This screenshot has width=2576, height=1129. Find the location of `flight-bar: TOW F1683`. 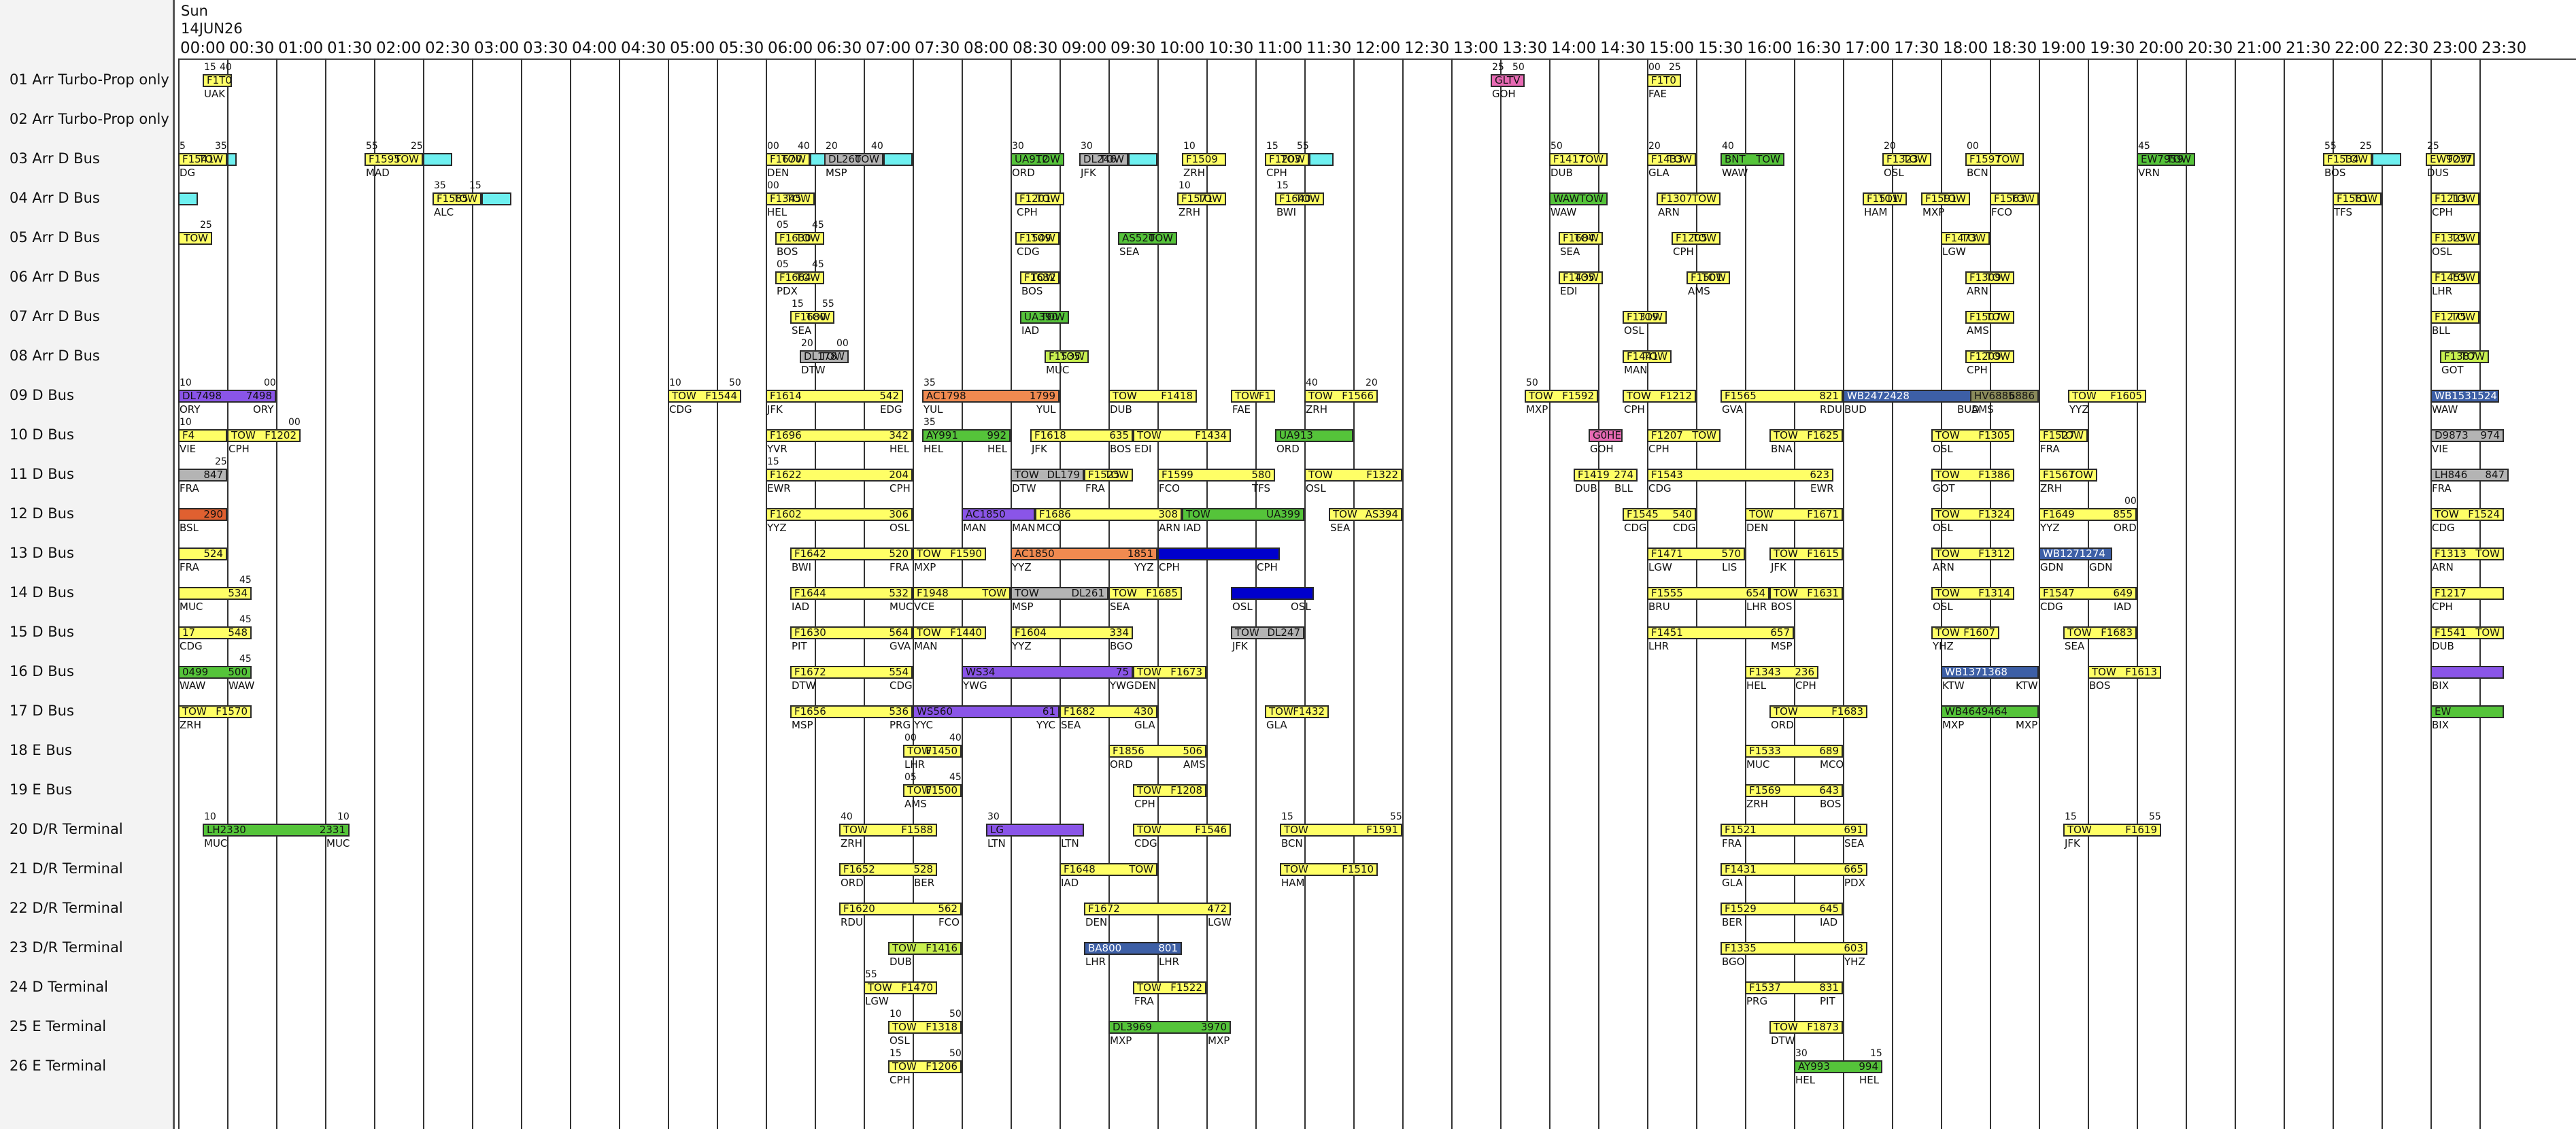

flight-bar: TOW F1683 is located at coordinates (2100, 632).